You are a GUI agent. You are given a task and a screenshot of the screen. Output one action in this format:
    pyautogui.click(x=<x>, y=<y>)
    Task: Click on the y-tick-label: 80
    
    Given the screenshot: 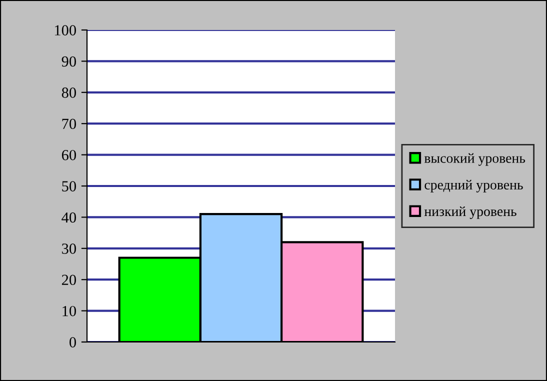 What is the action you would take?
    pyautogui.click(x=69, y=93)
    